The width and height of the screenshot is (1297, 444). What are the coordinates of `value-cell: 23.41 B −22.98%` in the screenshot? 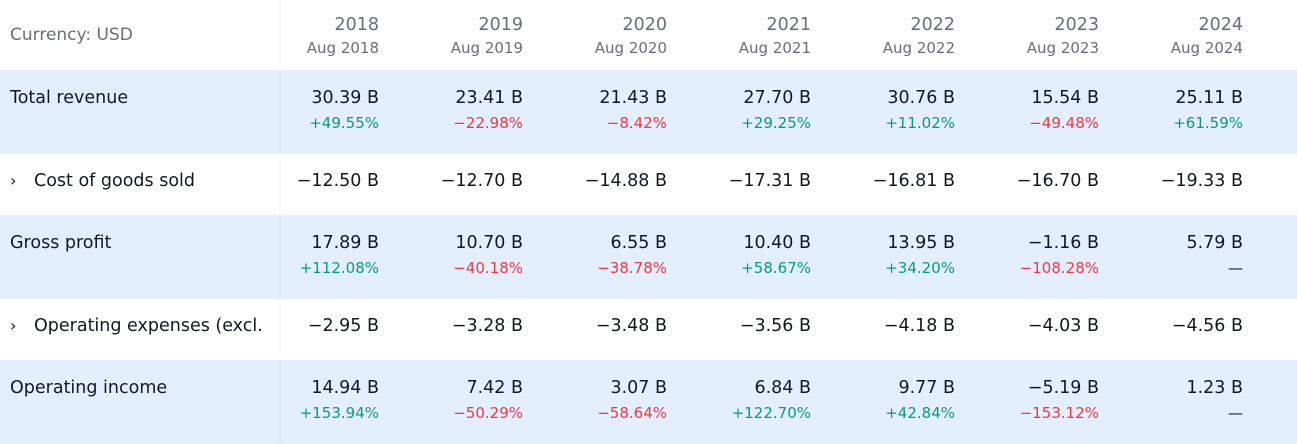 It's located at (451, 112).